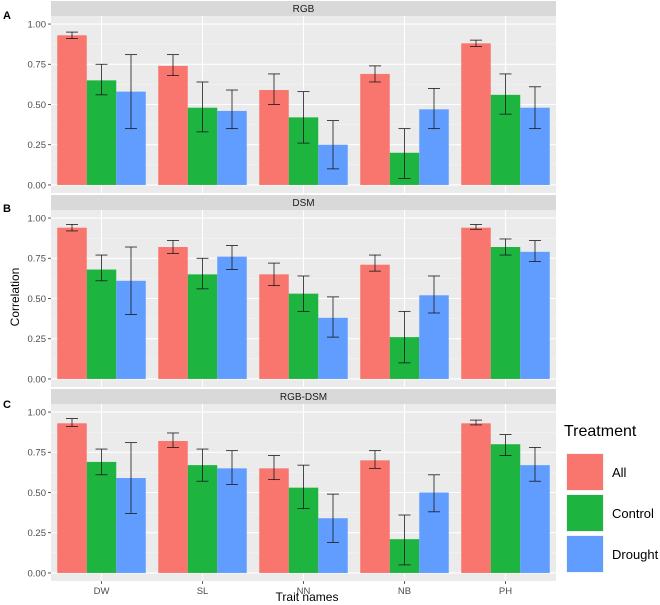 Image resolution: width=660 pixels, height=605 pixels. What do you see at coordinates (610, 513) in the screenshot?
I see `legend-item-control: Control` at bounding box center [610, 513].